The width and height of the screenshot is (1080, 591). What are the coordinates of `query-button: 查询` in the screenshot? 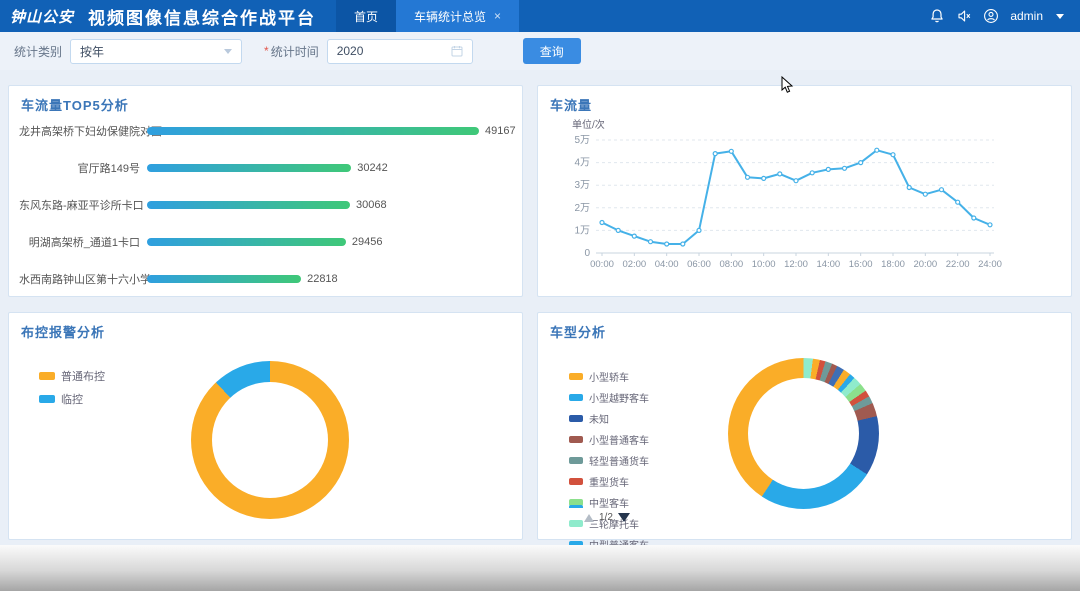 It's located at (551, 51).